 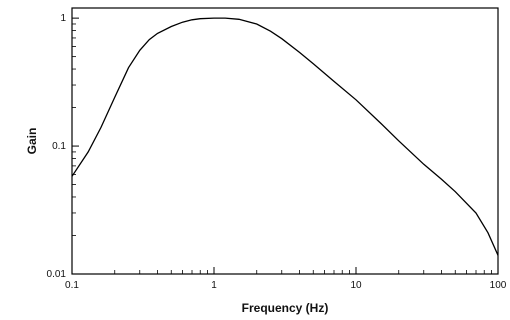 I want to click on x-tick-label: 10, so click(x=356, y=285).